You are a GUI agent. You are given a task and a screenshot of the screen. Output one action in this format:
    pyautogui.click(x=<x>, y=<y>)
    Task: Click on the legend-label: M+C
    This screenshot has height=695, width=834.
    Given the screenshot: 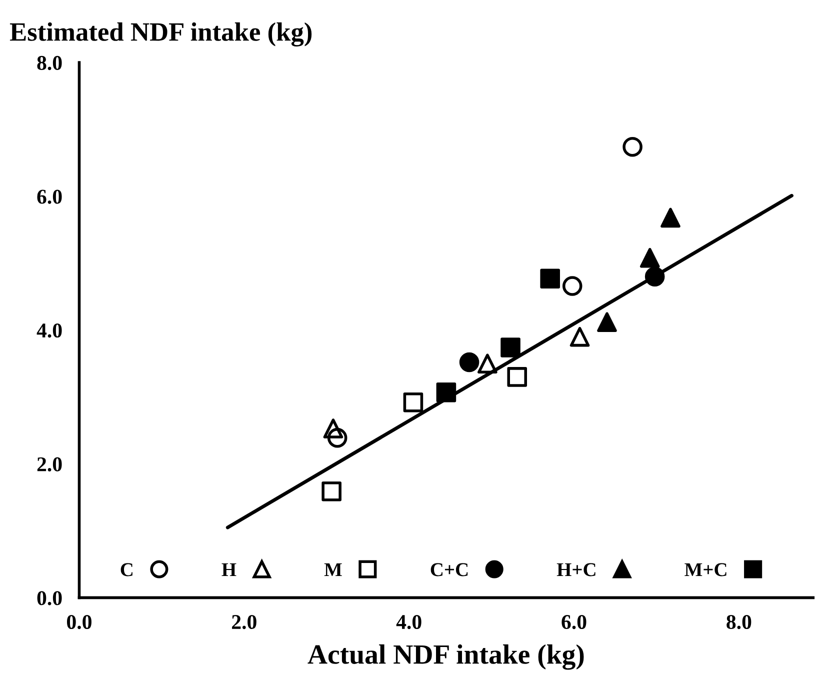 What is the action you would take?
    pyautogui.click(x=705, y=569)
    